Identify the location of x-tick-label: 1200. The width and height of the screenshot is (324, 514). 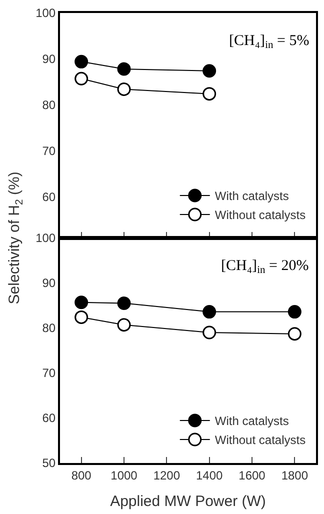
(166, 475).